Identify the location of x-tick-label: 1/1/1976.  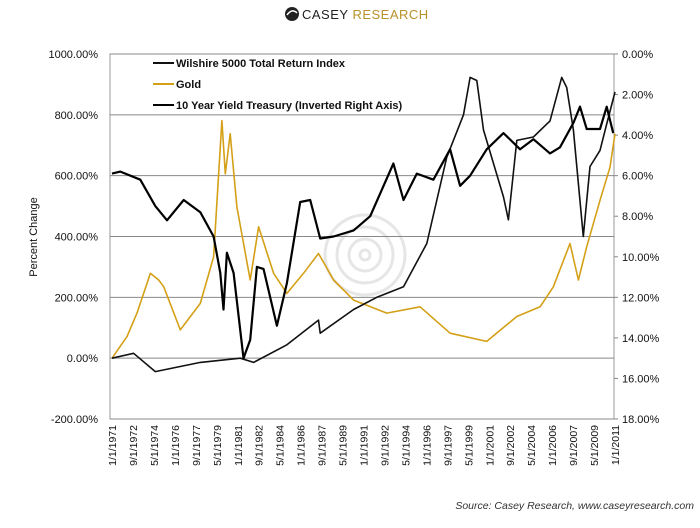
(176, 445).